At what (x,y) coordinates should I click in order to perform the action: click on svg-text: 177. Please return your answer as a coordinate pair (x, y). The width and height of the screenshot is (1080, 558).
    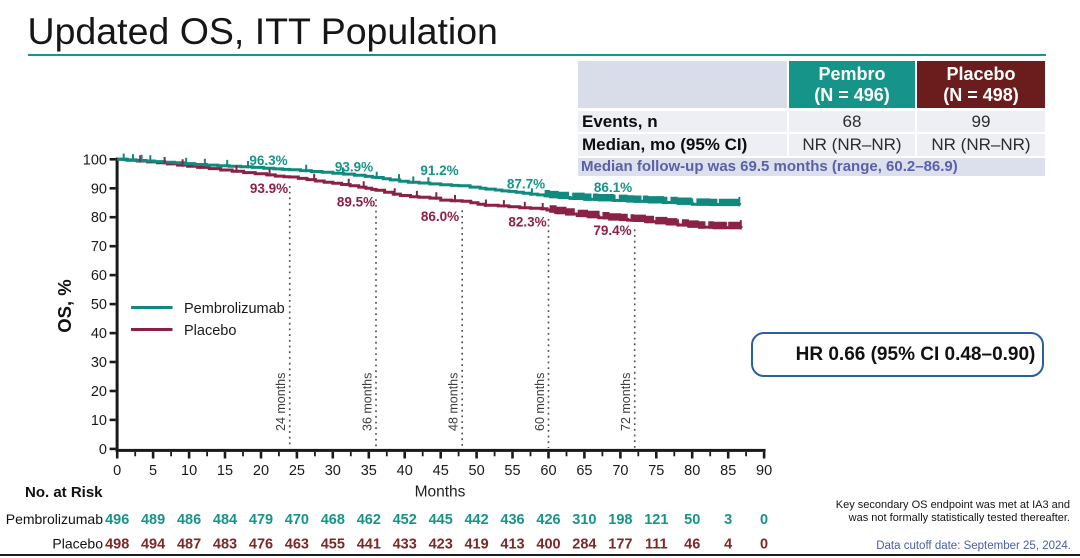
    Looking at the image, I should click on (620, 545).